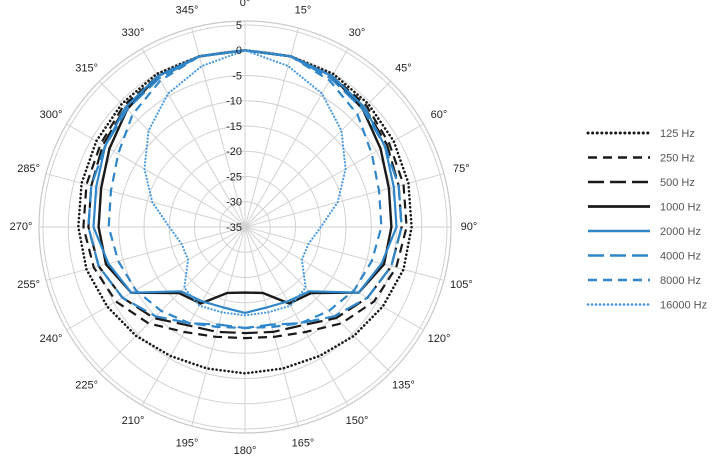 The height and width of the screenshot is (458, 722). Describe the element at coordinates (245, 451) in the screenshot. I see `angle-label: 180°` at that location.